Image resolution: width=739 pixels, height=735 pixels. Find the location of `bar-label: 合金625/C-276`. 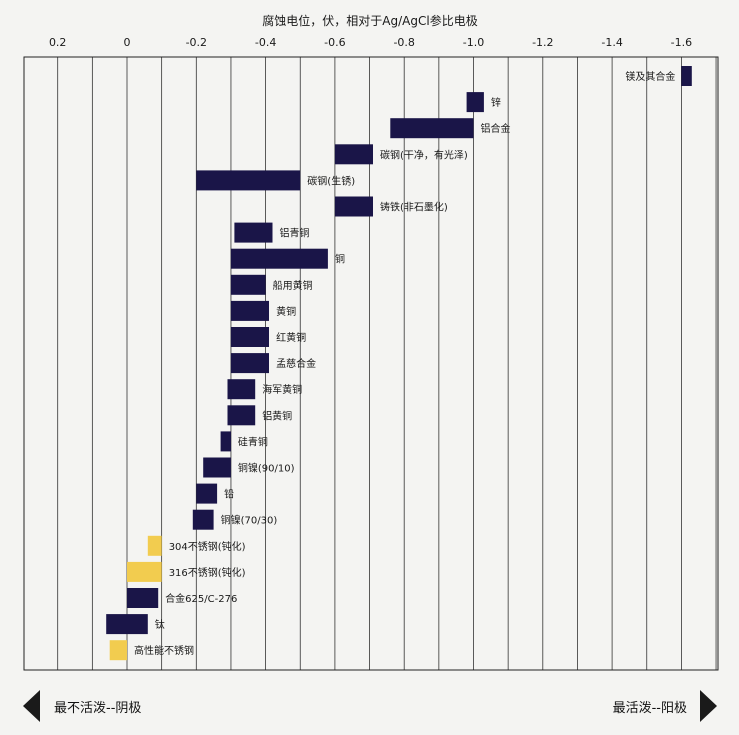

bar-label: 合金625/C-276 is located at coordinates (201, 598).